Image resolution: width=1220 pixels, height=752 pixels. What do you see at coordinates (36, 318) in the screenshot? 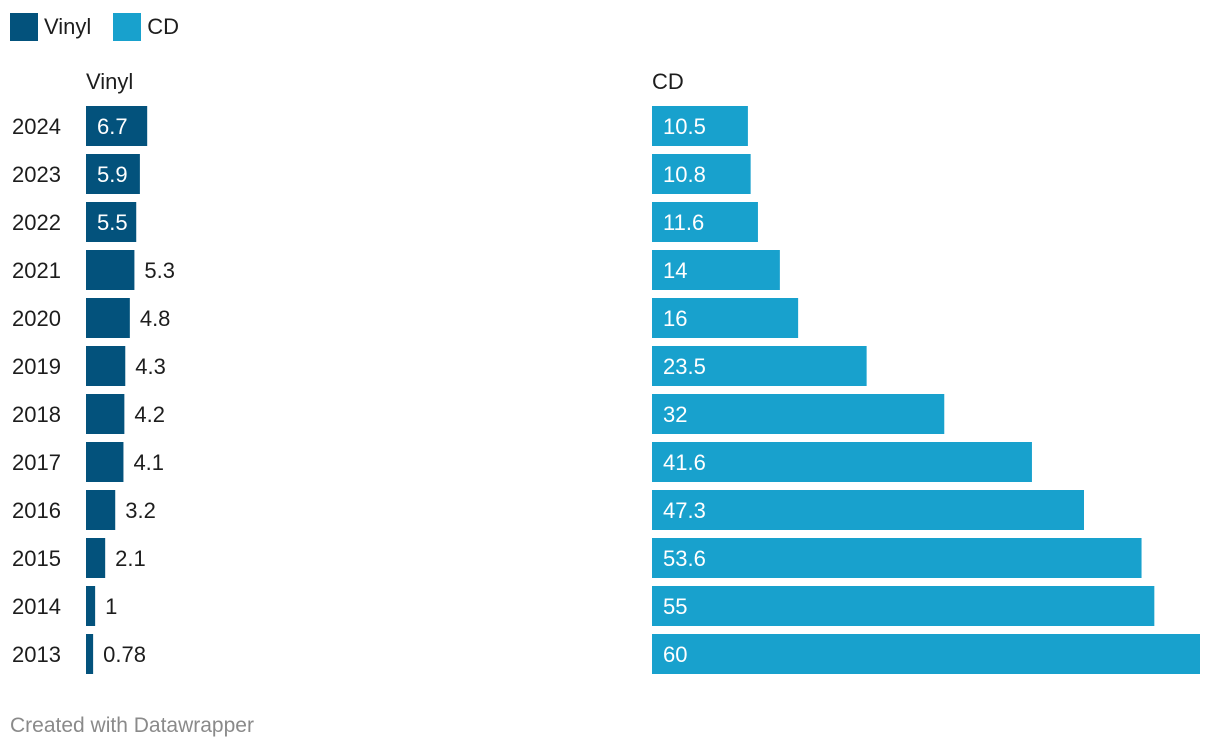
I see `year-label-2020: 2020` at bounding box center [36, 318].